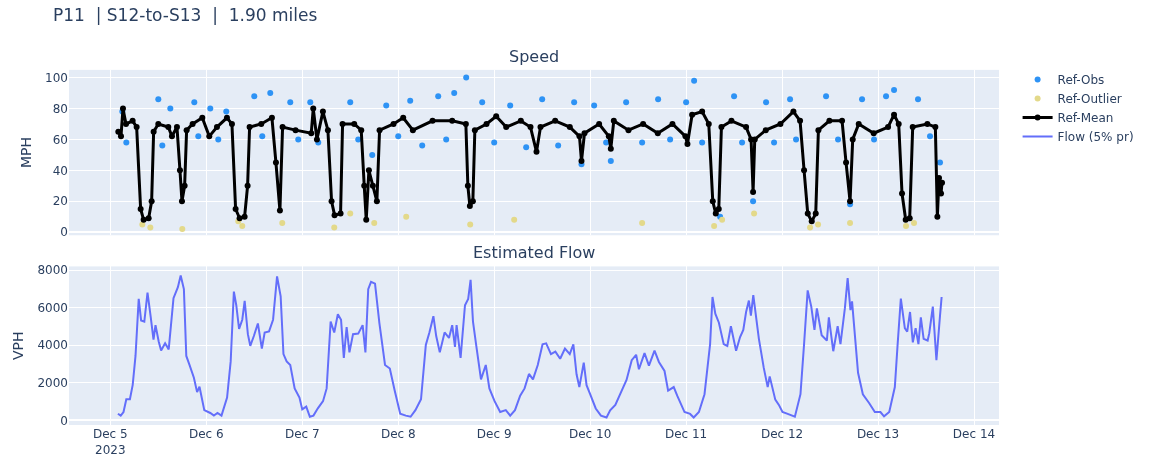 The width and height of the screenshot is (1151, 469). Describe the element at coordinates (60, 201) in the screenshot. I see `y-tick-label: 20` at that location.